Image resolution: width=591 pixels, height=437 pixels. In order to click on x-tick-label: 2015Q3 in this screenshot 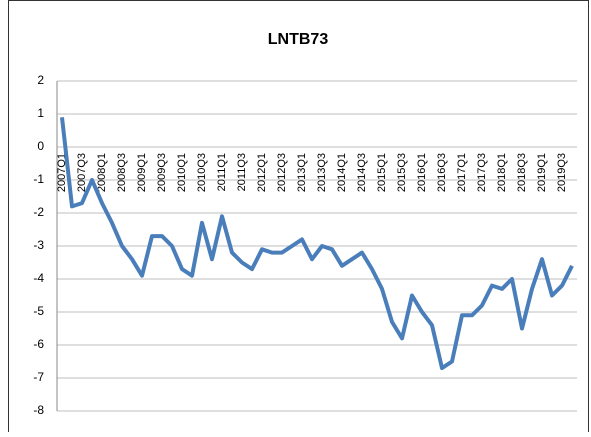, I will do `click(402, 172)`.